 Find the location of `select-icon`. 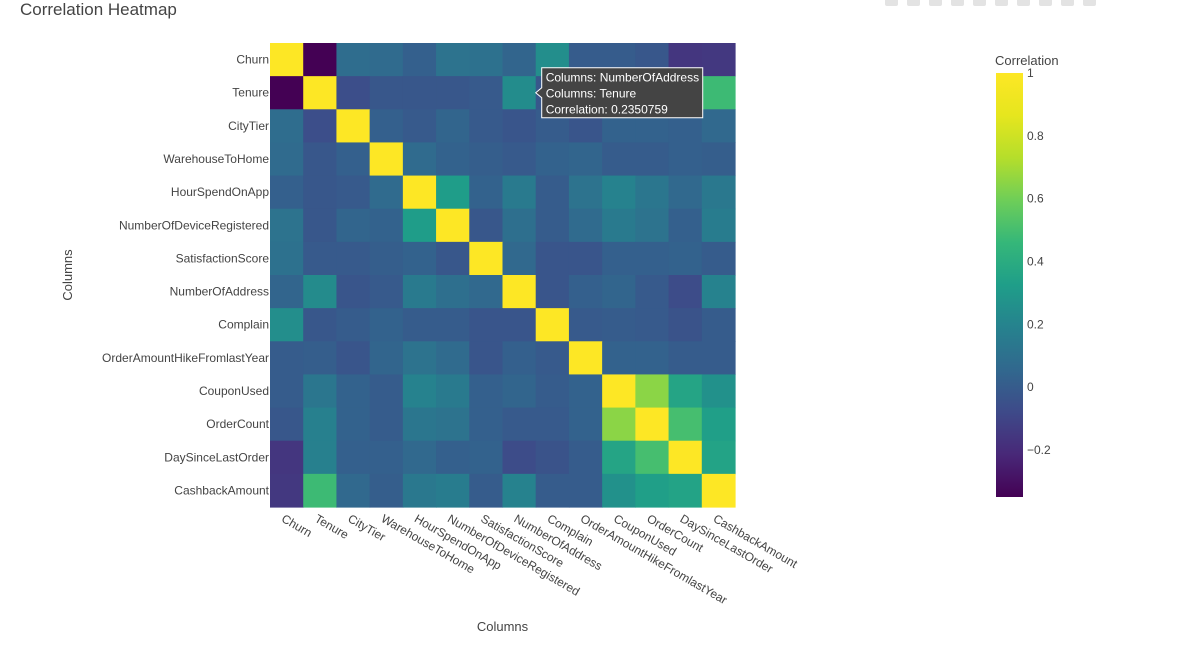

select-icon is located at coordinates (957, 3).